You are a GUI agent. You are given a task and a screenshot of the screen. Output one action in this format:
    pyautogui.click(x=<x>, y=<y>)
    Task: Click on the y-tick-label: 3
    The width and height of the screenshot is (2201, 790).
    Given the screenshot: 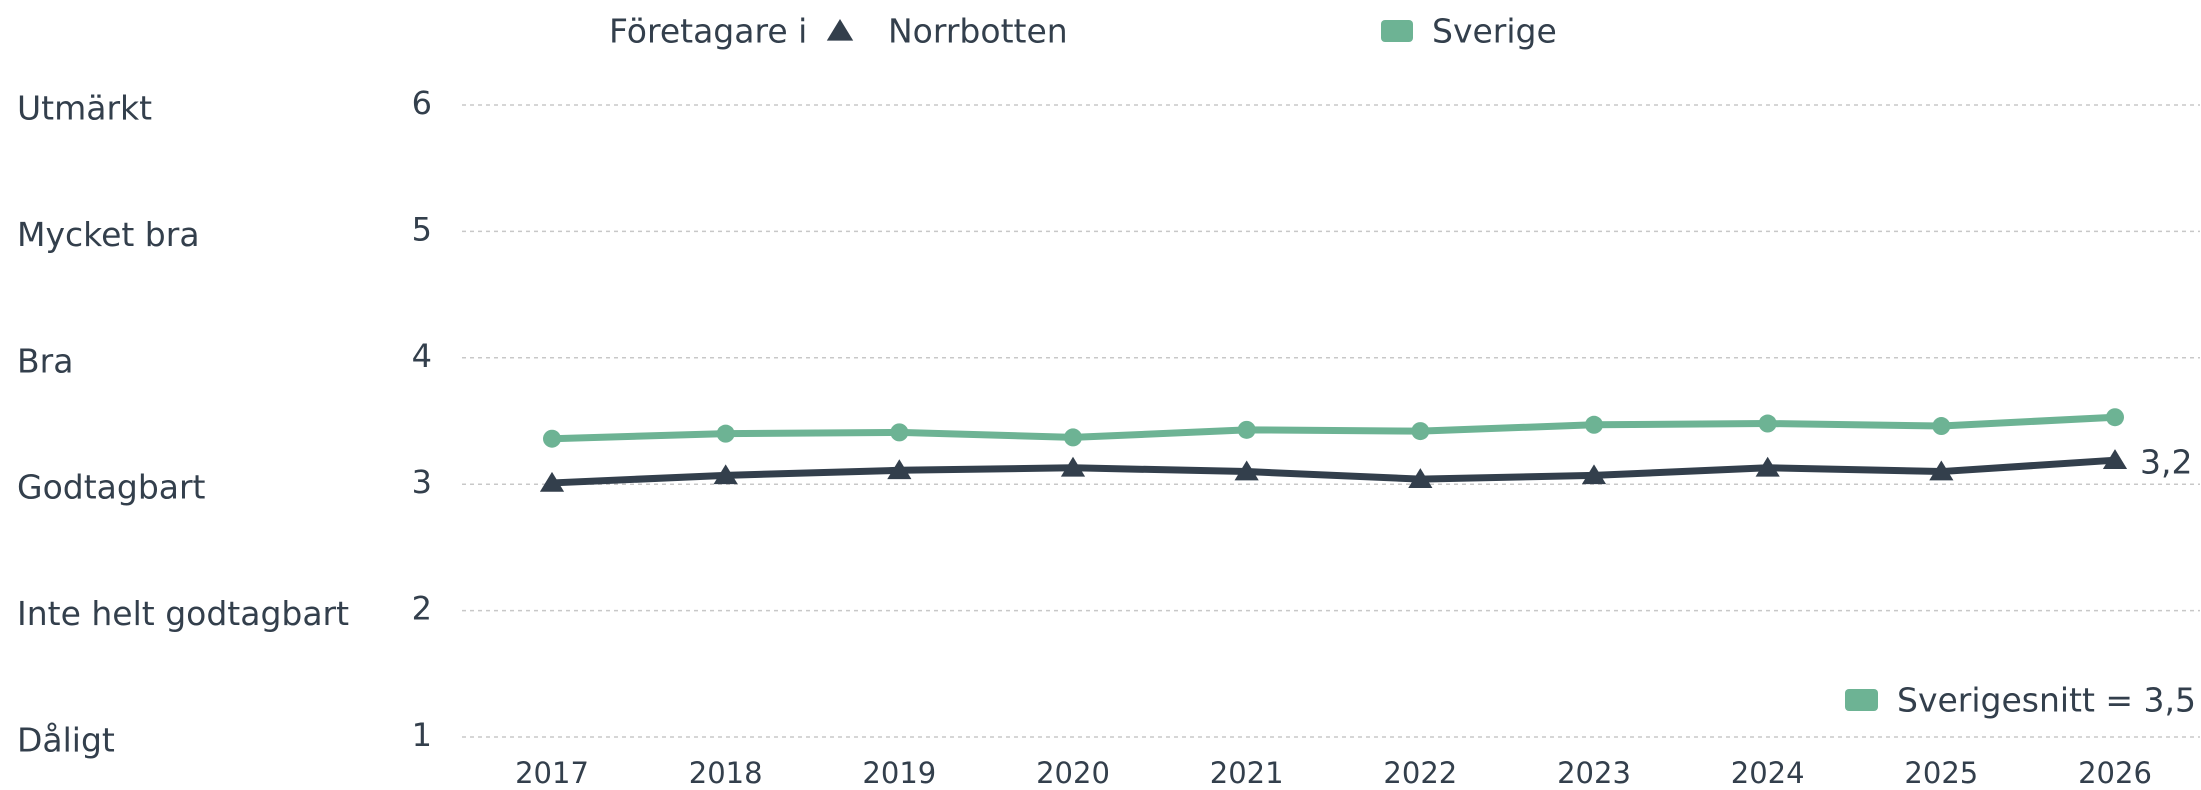 What is the action you would take?
    pyautogui.click(x=422, y=482)
    